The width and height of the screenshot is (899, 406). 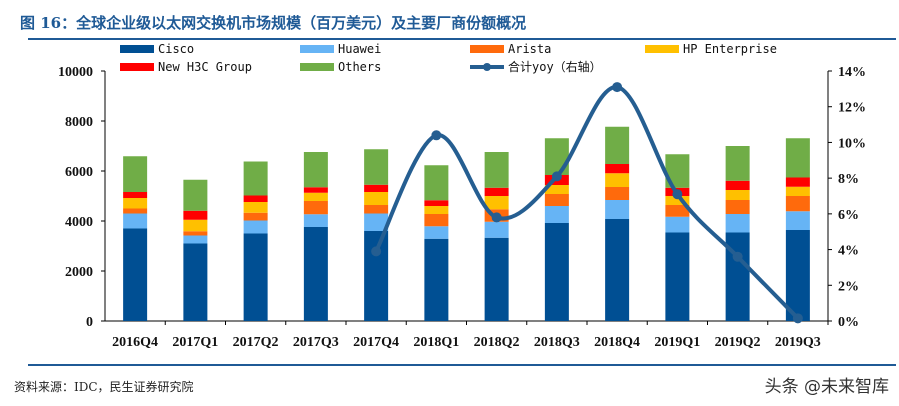 What do you see at coordinates (436, 342) in the screenshot?
I see `x-tick-label: 2018Q1` at bounding box center [436, 342].